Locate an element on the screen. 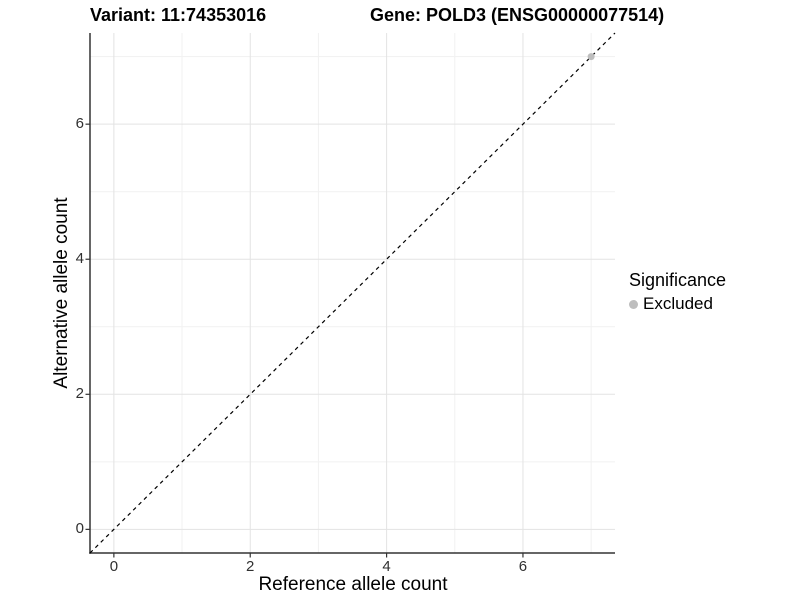 This screenshot has width=800, height=600. x-tick-label: 0 is located at coordinates (114, 566).